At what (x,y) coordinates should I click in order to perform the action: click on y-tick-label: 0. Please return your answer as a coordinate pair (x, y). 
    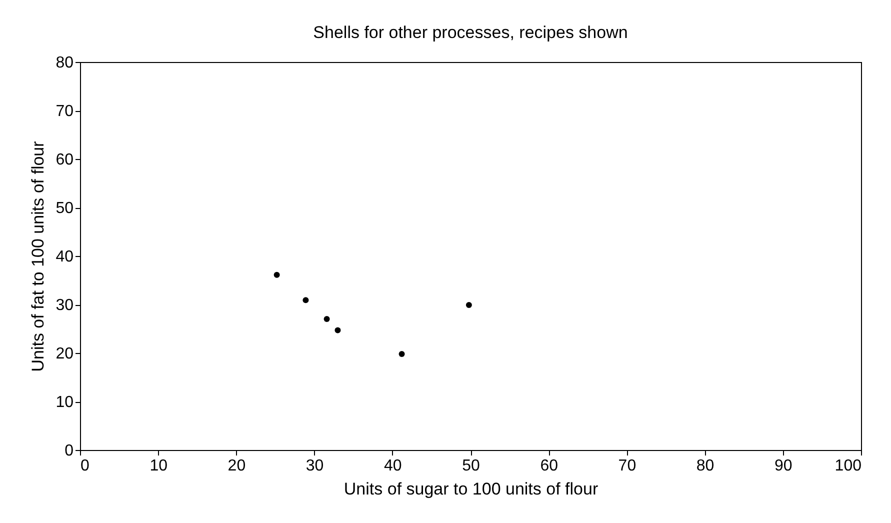
    Looking at the image, I should click on (69, 451).